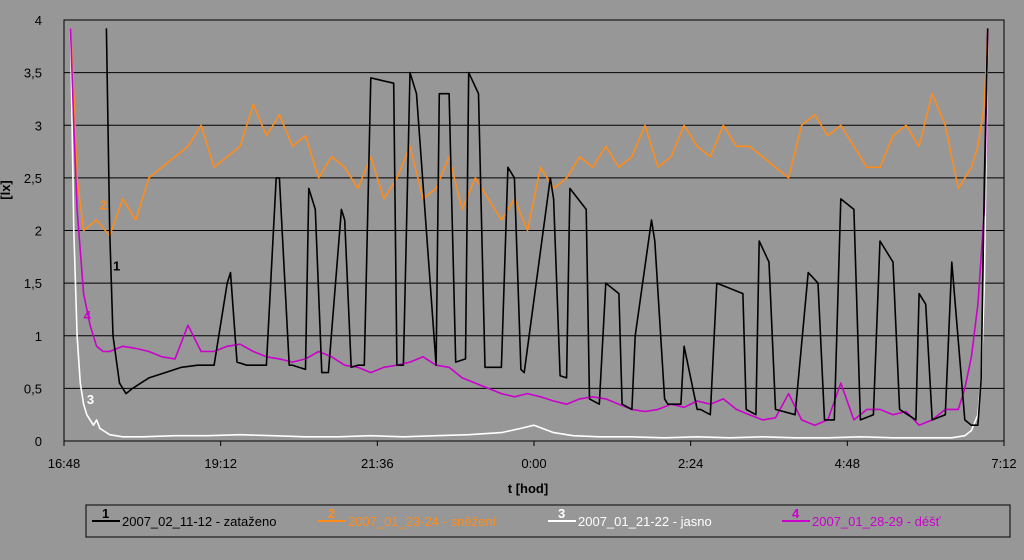 Image resolution: width=1024 pixels, height=560 pixels. I want to click on legend-number-1: 1, so click(105, 513).